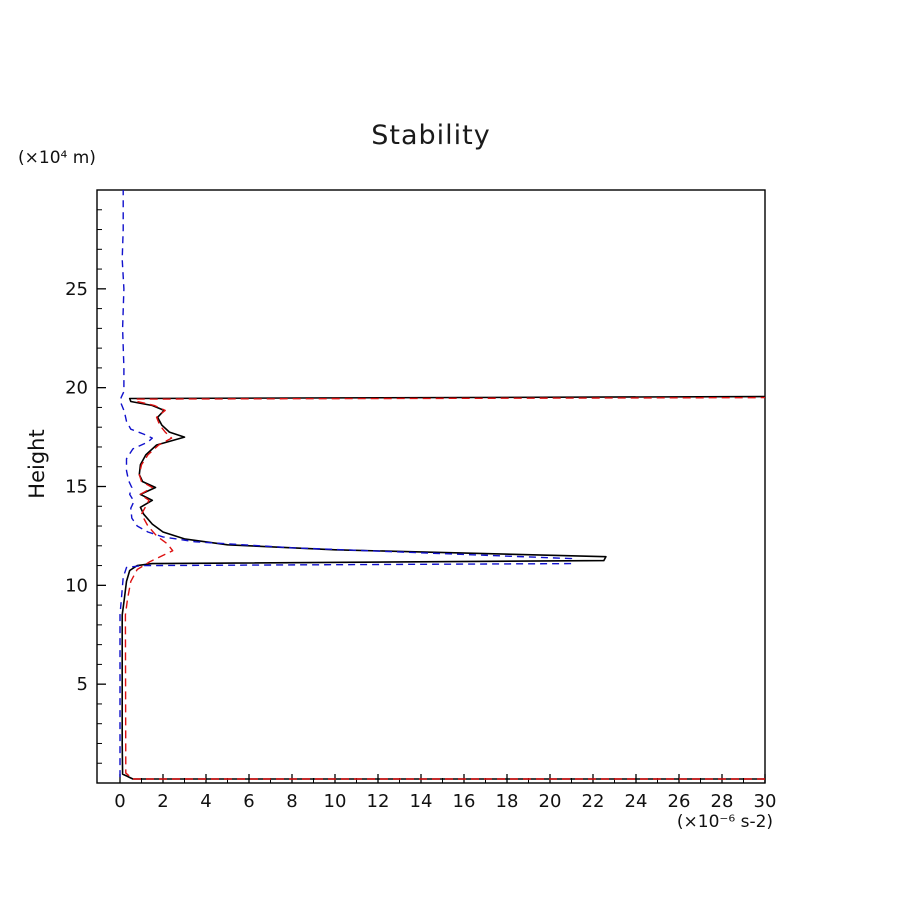 The width and height of the screenshot is (904, 904). I want to click on y-tick-label: 20, so click(76, 388).